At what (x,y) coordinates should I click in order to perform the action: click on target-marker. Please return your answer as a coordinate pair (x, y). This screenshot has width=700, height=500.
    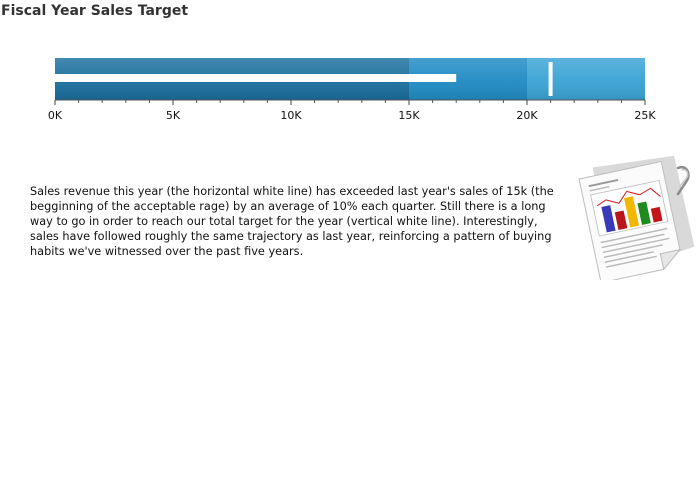
    Looking at the image, I should click on (550, 79).